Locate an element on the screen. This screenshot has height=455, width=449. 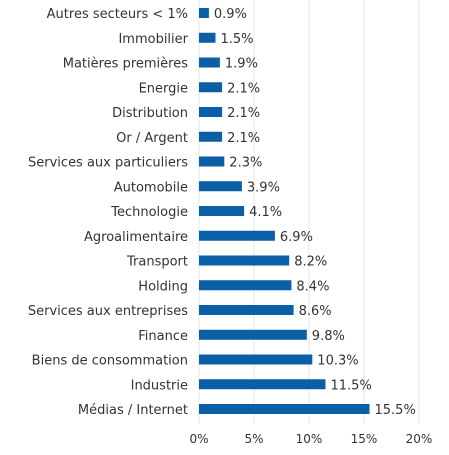
data-label: 1.5% is located at coordinates (237, 39).